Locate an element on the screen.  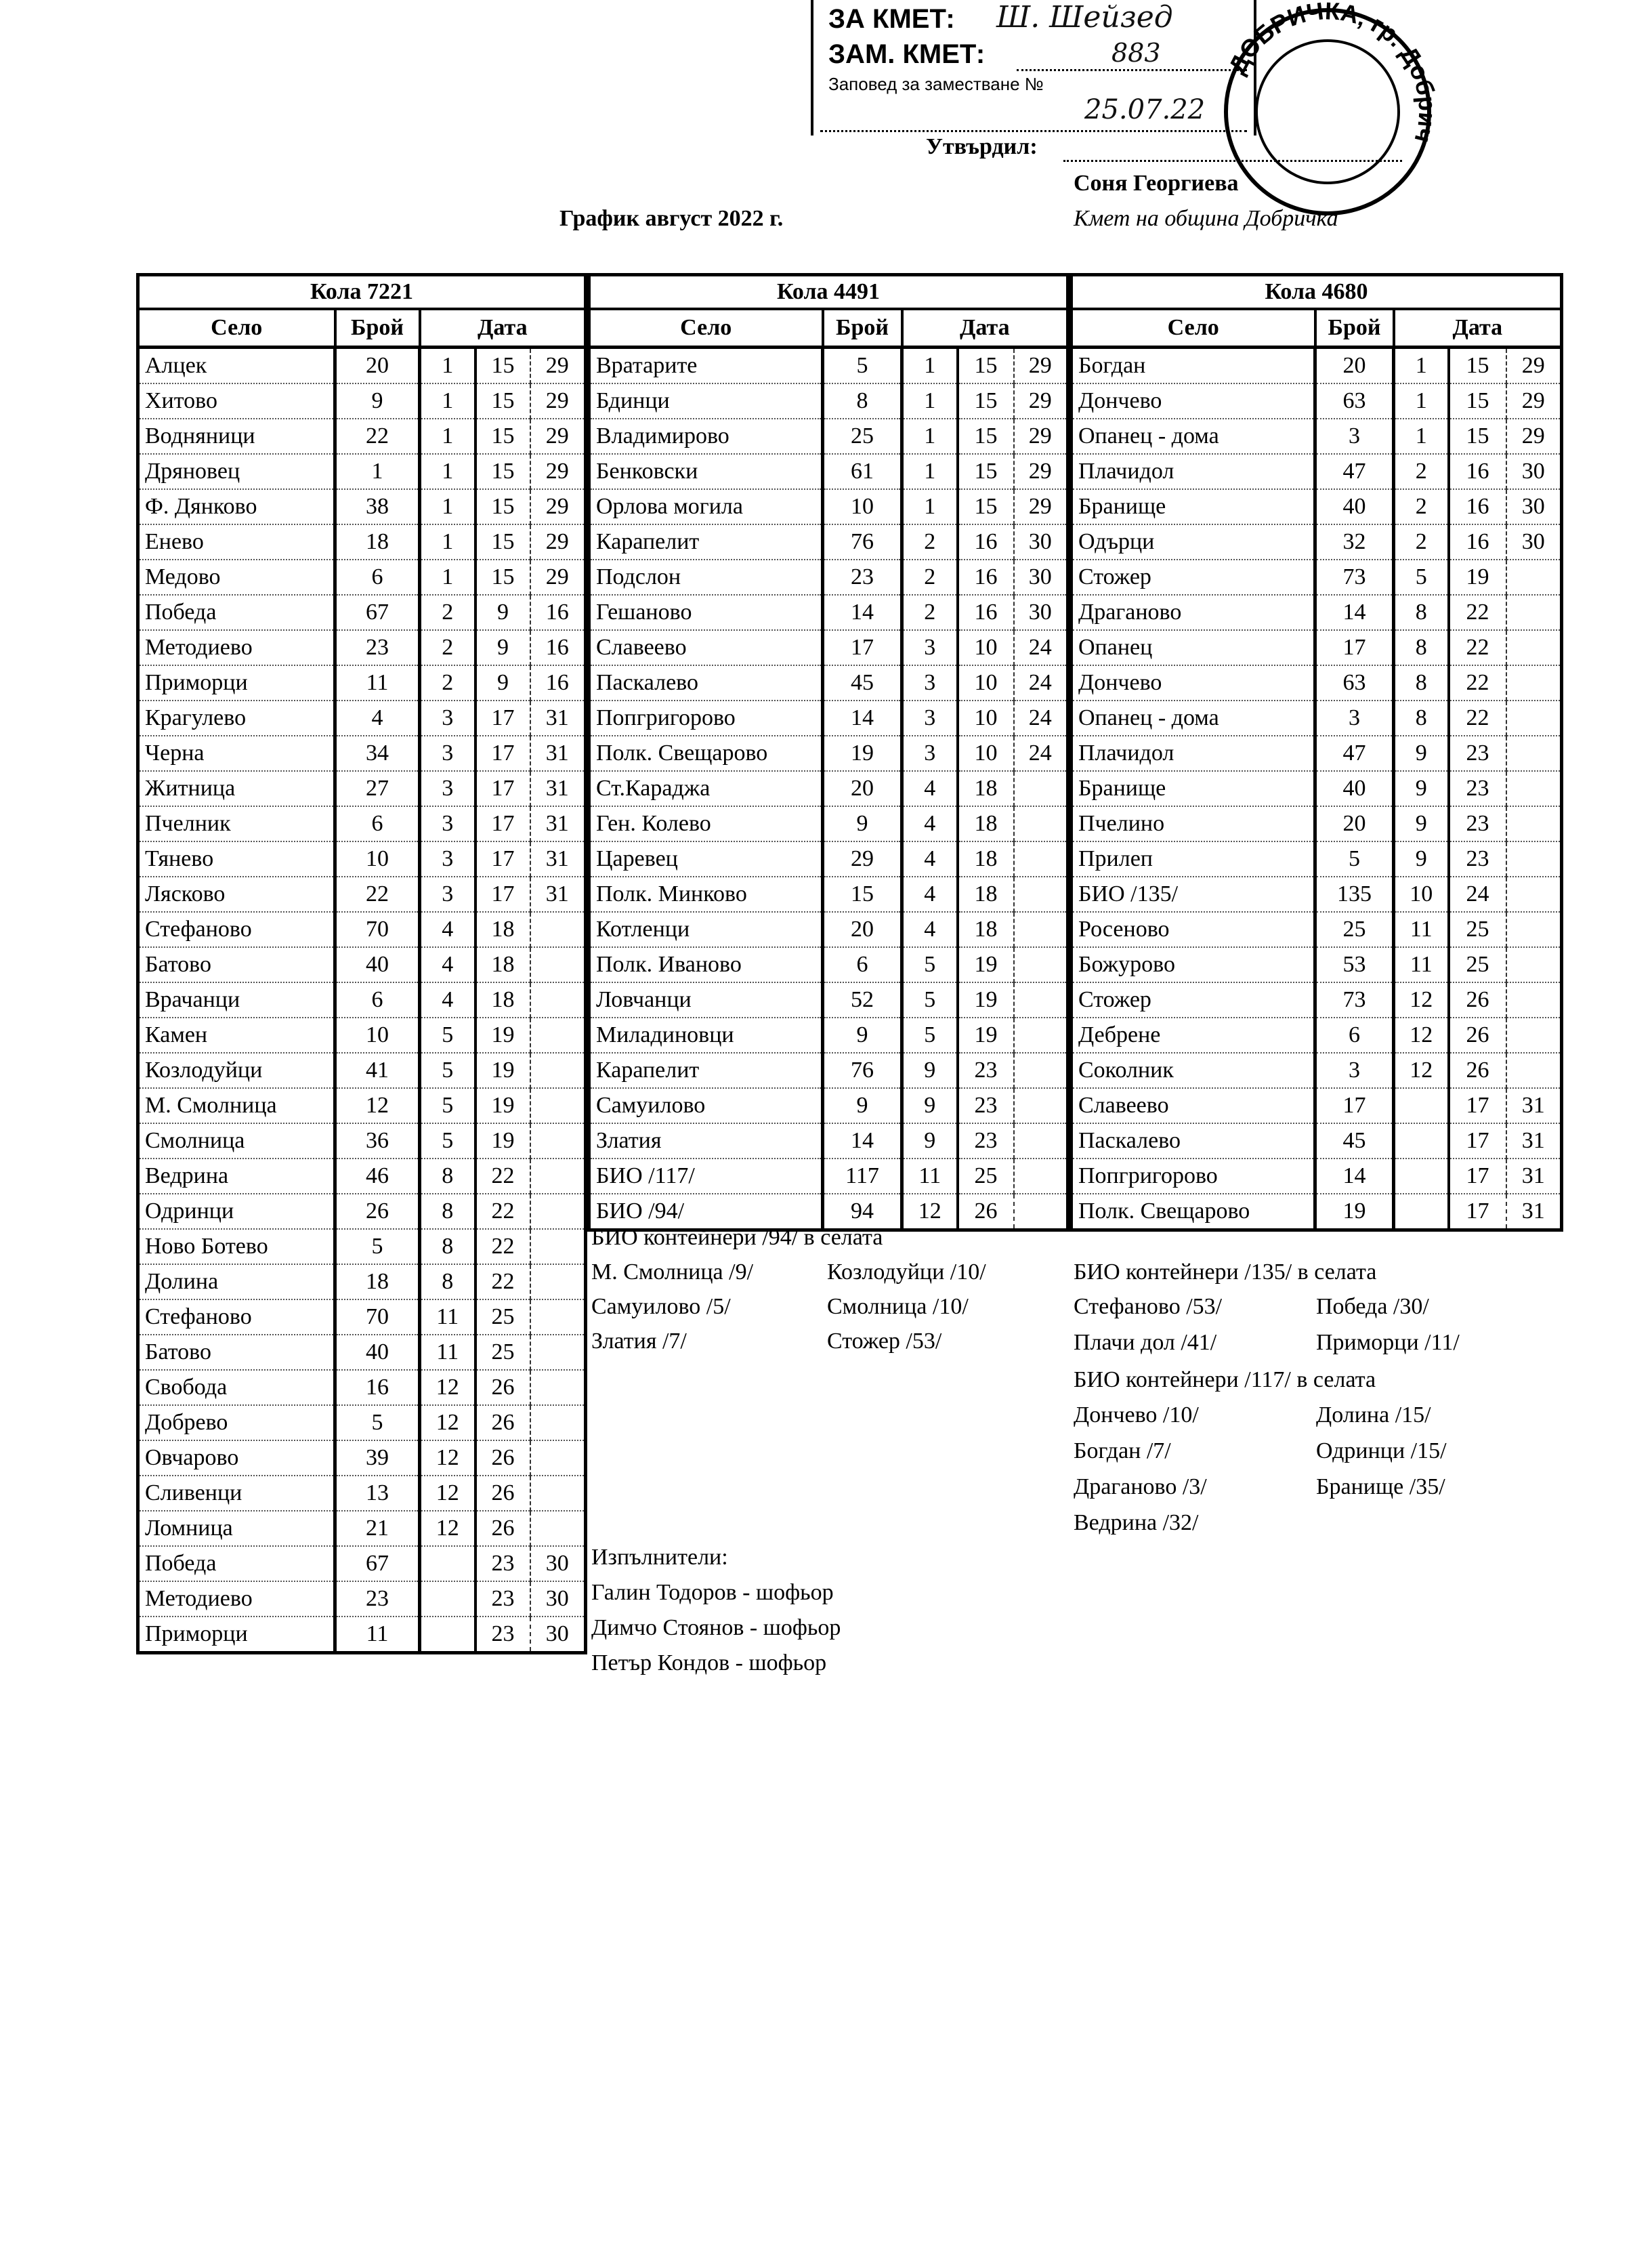
table-row: Карапелит 76 9 23 is located at coordinates (829, 1071).